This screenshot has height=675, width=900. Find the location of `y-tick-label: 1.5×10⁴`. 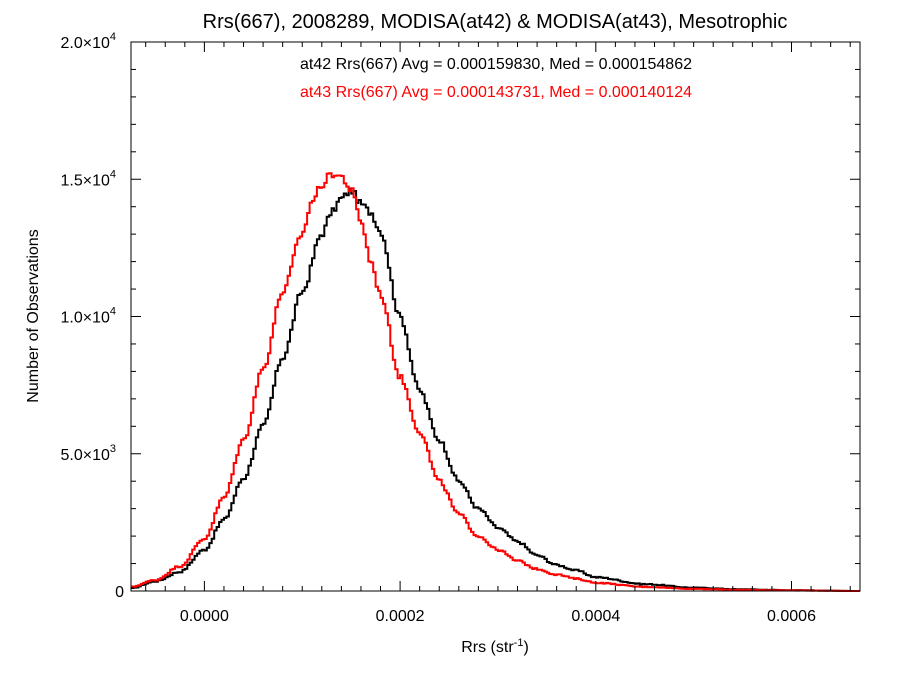

y-tick-label: 1.5×10⁴ is located at coordinates (88, 178).